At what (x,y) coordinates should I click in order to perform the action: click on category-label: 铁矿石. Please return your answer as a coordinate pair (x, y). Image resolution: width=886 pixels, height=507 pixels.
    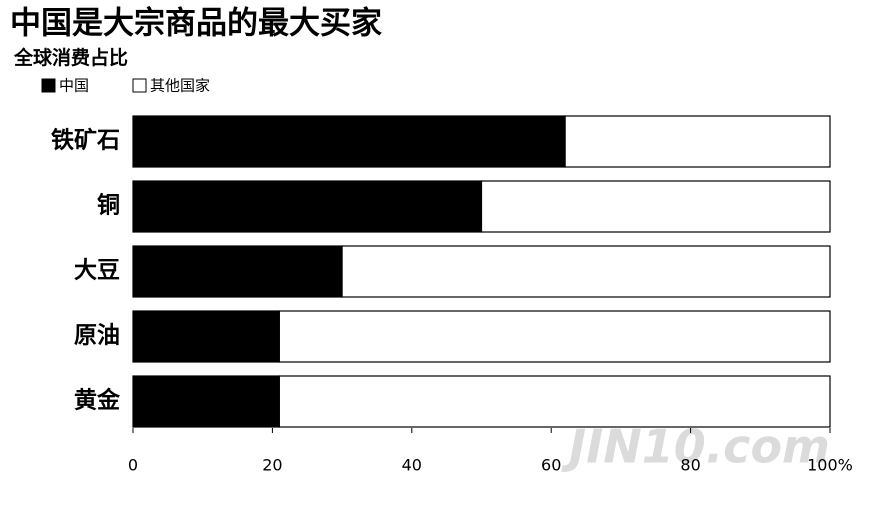
    Looking at the image, I should click on (85, 140).